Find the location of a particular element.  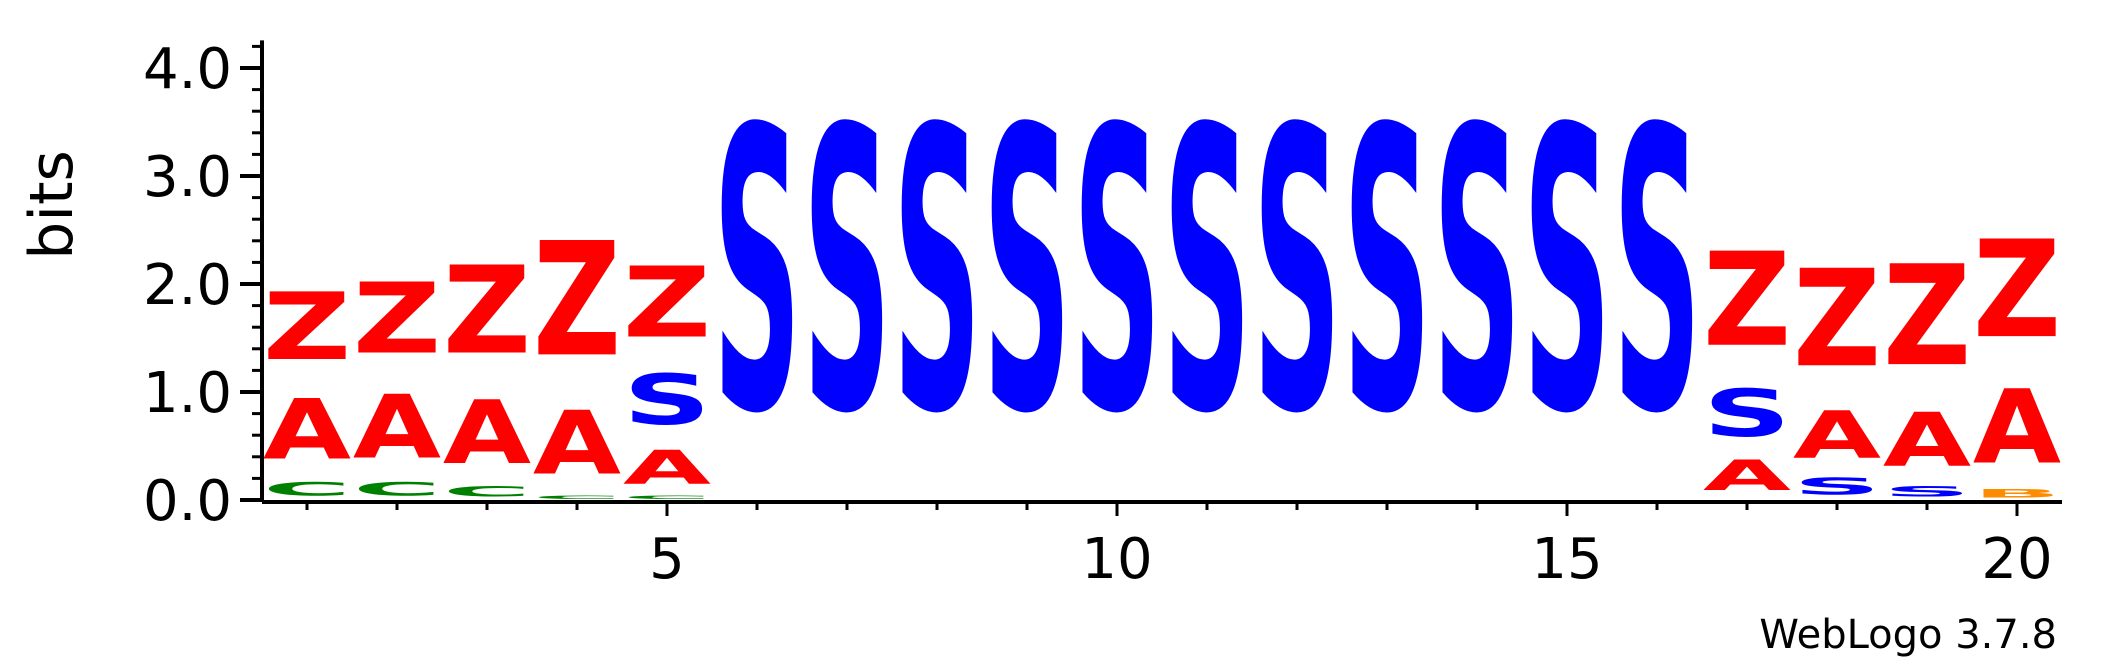

glyph-s-pos-12: S is located at coordinates (1297, 273).